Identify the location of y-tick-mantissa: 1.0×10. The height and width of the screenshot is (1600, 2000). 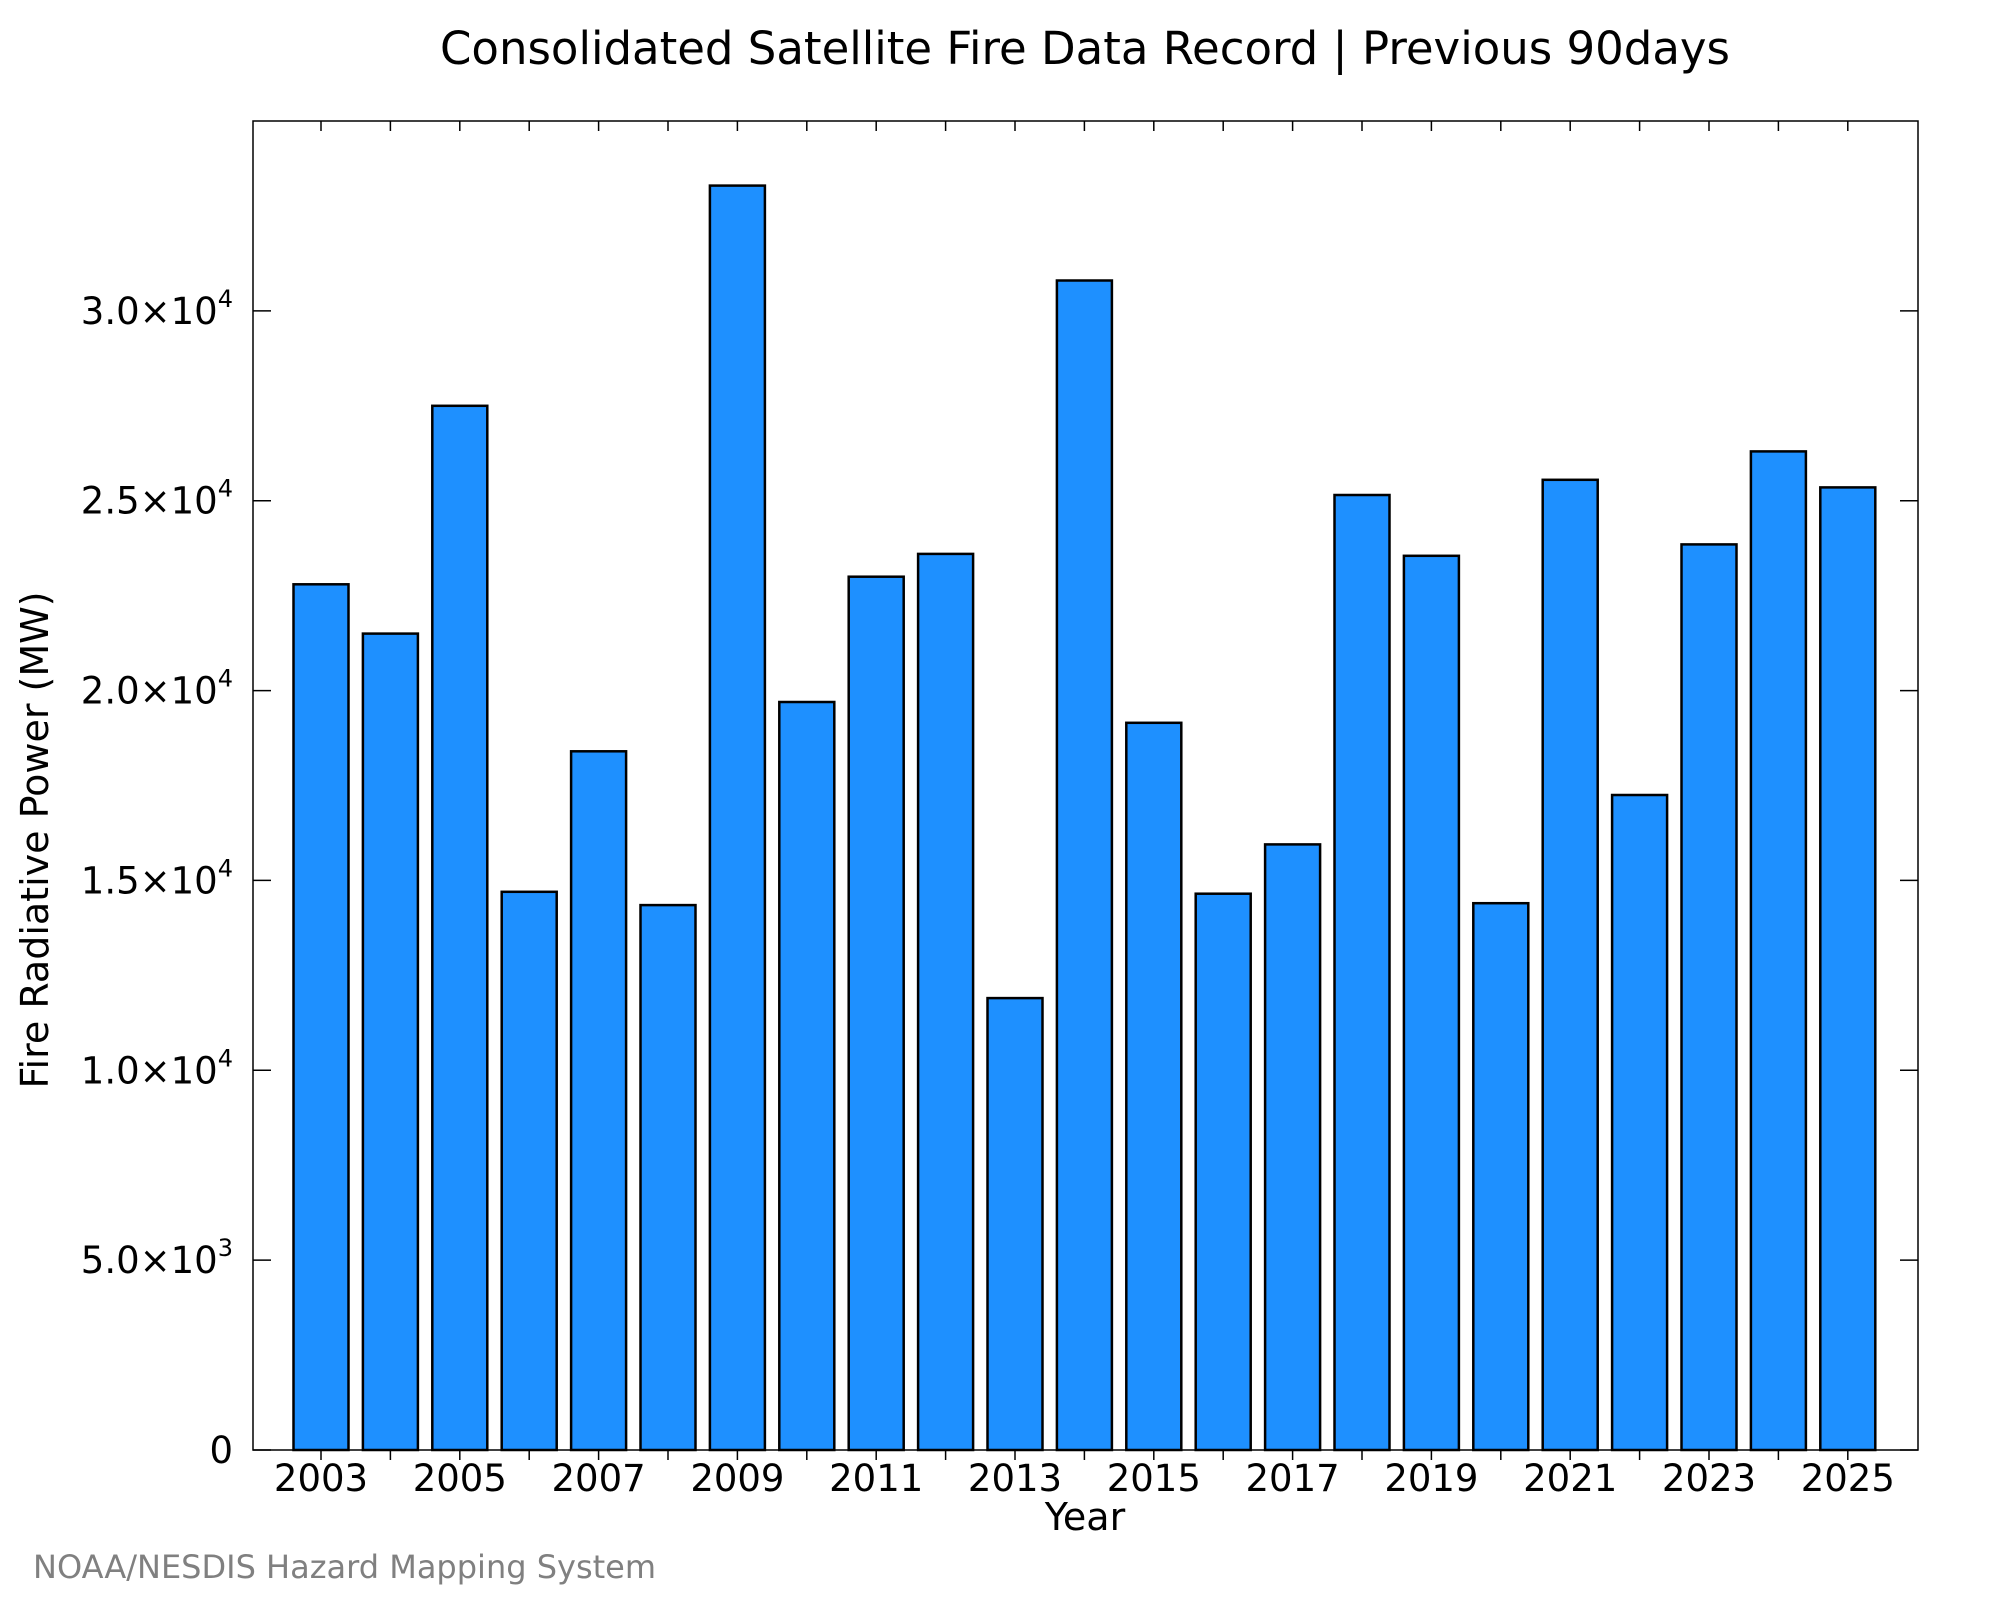
(149, 1070).